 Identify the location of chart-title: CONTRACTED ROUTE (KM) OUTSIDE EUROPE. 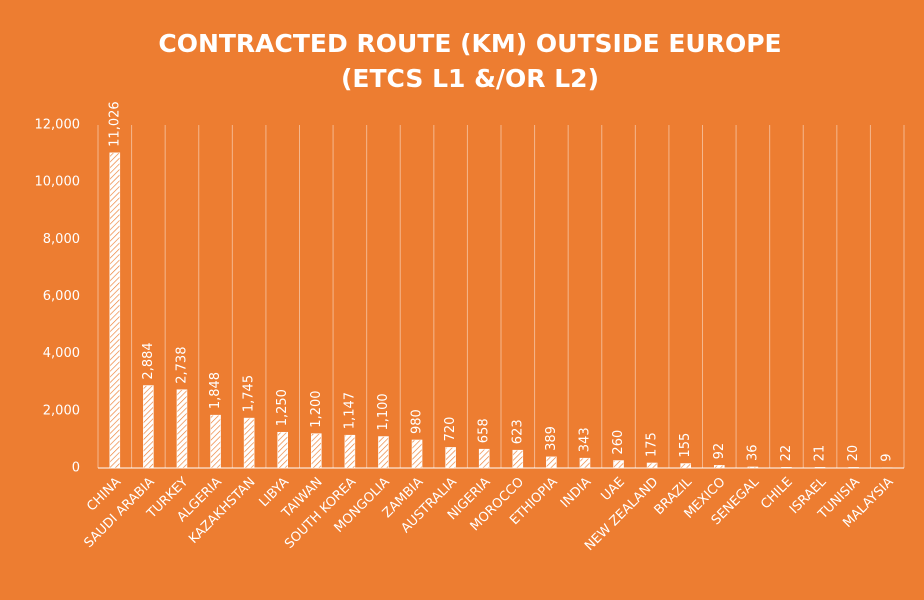
(469, 43).